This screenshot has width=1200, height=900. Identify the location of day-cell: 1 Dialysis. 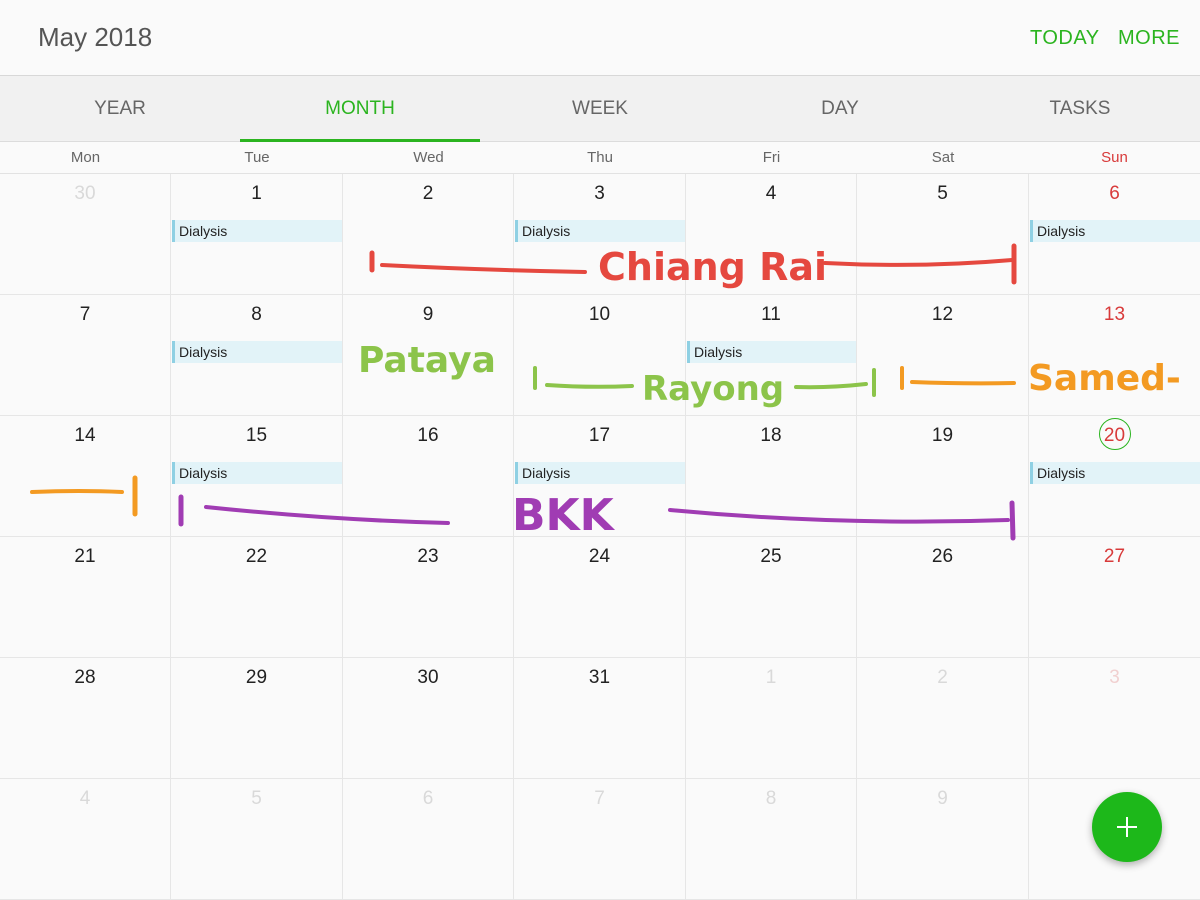
(257, 234).